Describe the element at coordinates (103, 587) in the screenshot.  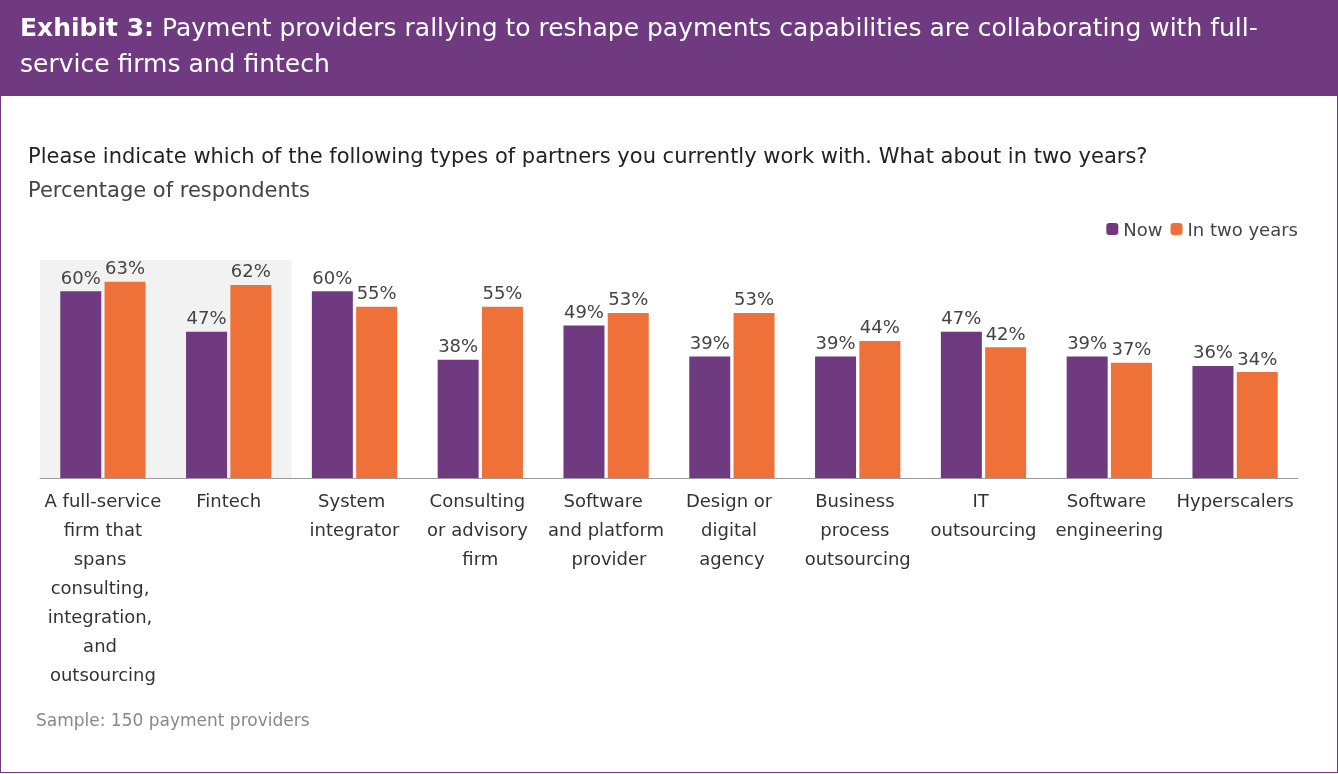
I see `x-tick-label: A full-service firm that spans consulting, integration, and outsourcing` at that location.